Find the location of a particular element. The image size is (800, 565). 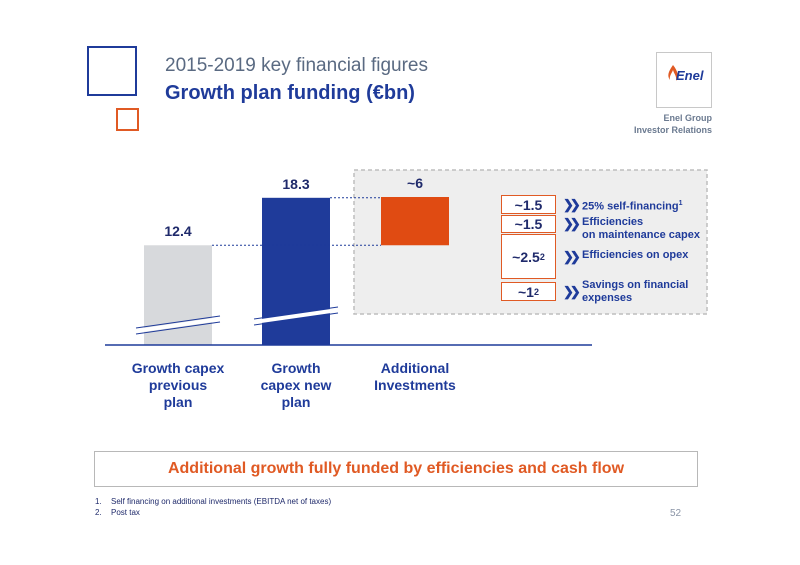

enel-logo: Enel is located at coordinates (684, 80).